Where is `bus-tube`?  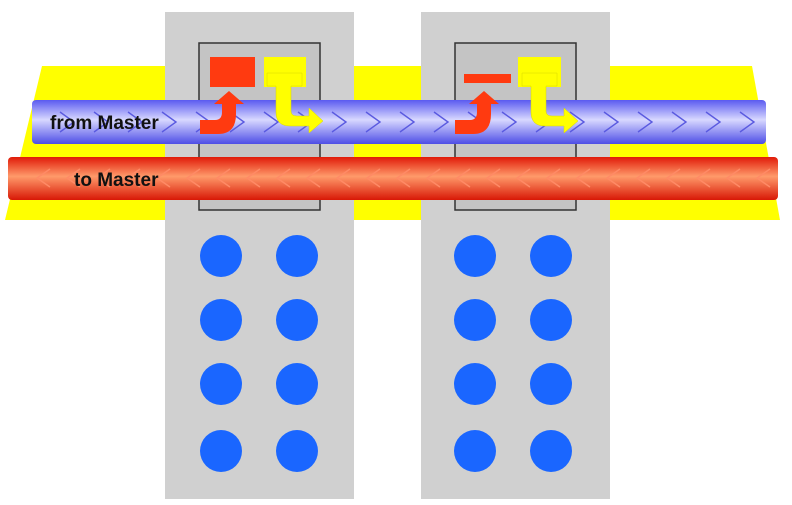
bus-tube is located at coordinates (393, 178).